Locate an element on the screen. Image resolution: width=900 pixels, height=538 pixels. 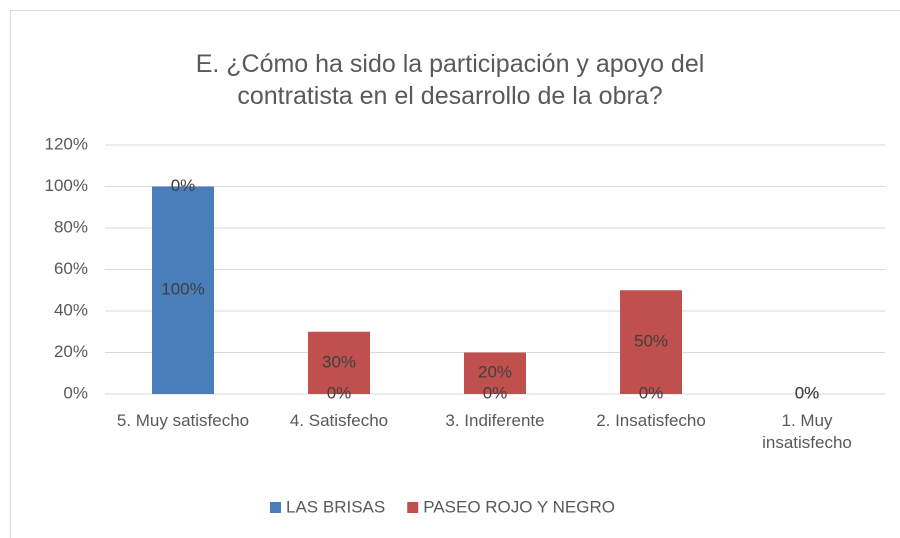
data-label: 20% is located at coordinates (495, 372).